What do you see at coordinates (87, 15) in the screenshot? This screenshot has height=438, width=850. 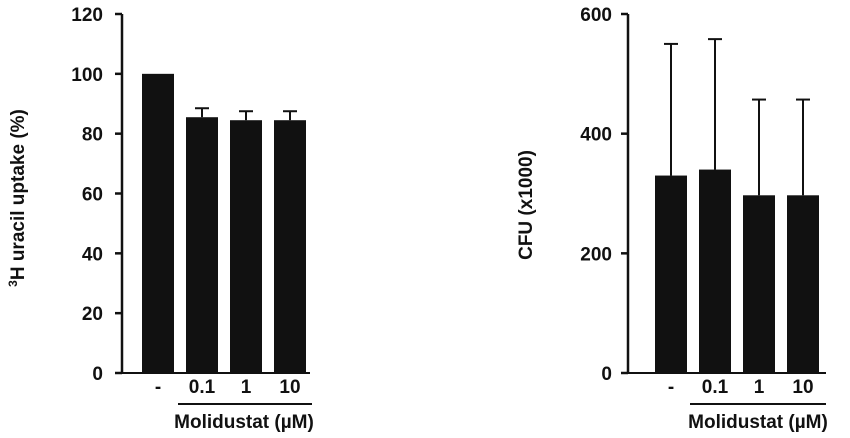 I see `y-tick-label: 120` at bounding box center [87, 15].